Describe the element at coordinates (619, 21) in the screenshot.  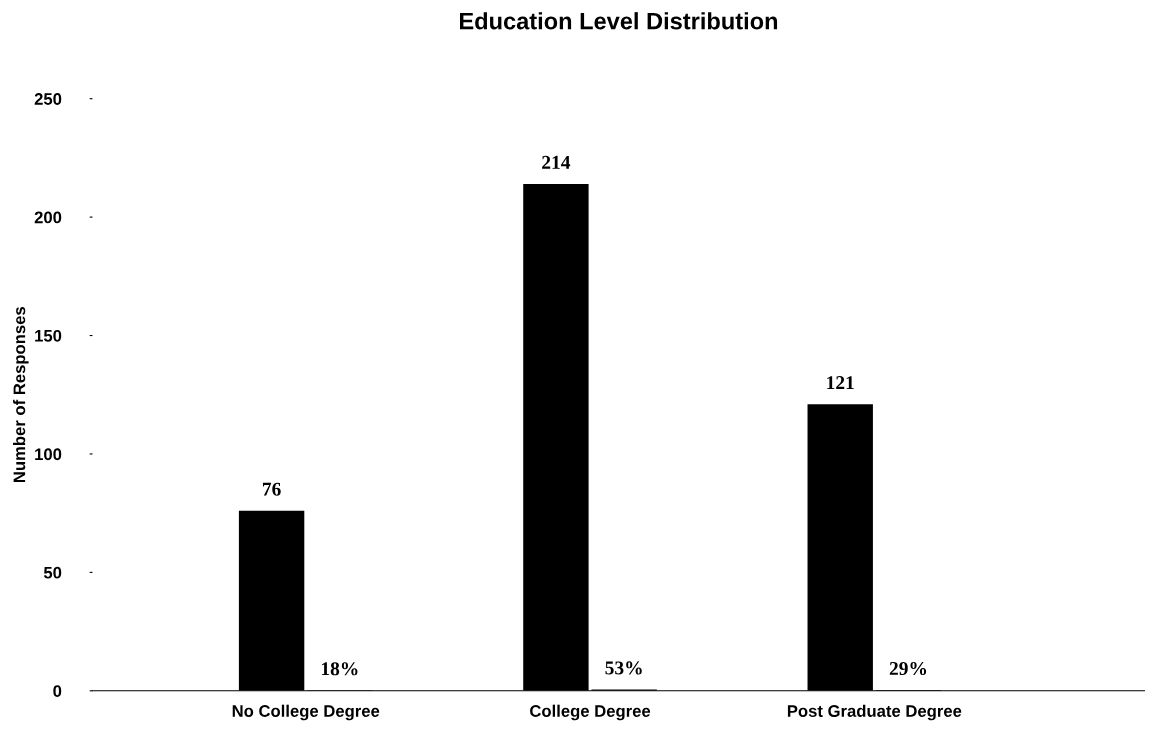
I see `chart-title: Education Level Distribution` at that location.